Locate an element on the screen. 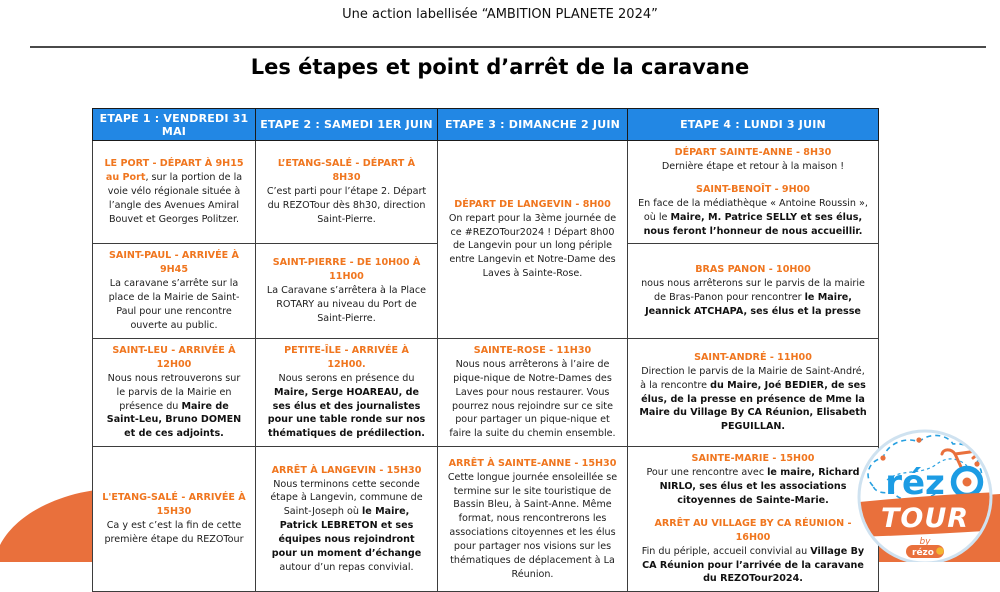 The image size is (1000, 592). cell-heading: SAINTE-ROSE - 11H30 is located at coordinates (532, 351).